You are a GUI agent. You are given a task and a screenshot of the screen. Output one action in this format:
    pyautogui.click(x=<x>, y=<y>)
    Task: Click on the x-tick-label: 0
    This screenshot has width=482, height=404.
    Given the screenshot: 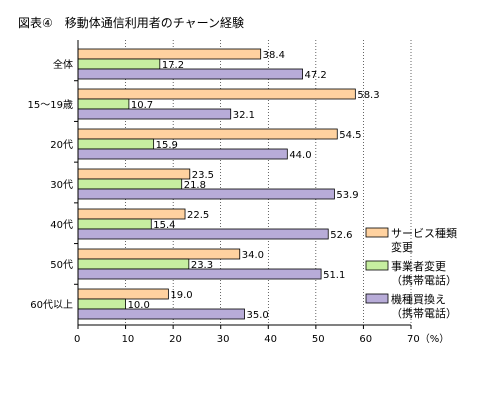 What is the action you would take?
    pyautogui.click(x=77, y=339)
    